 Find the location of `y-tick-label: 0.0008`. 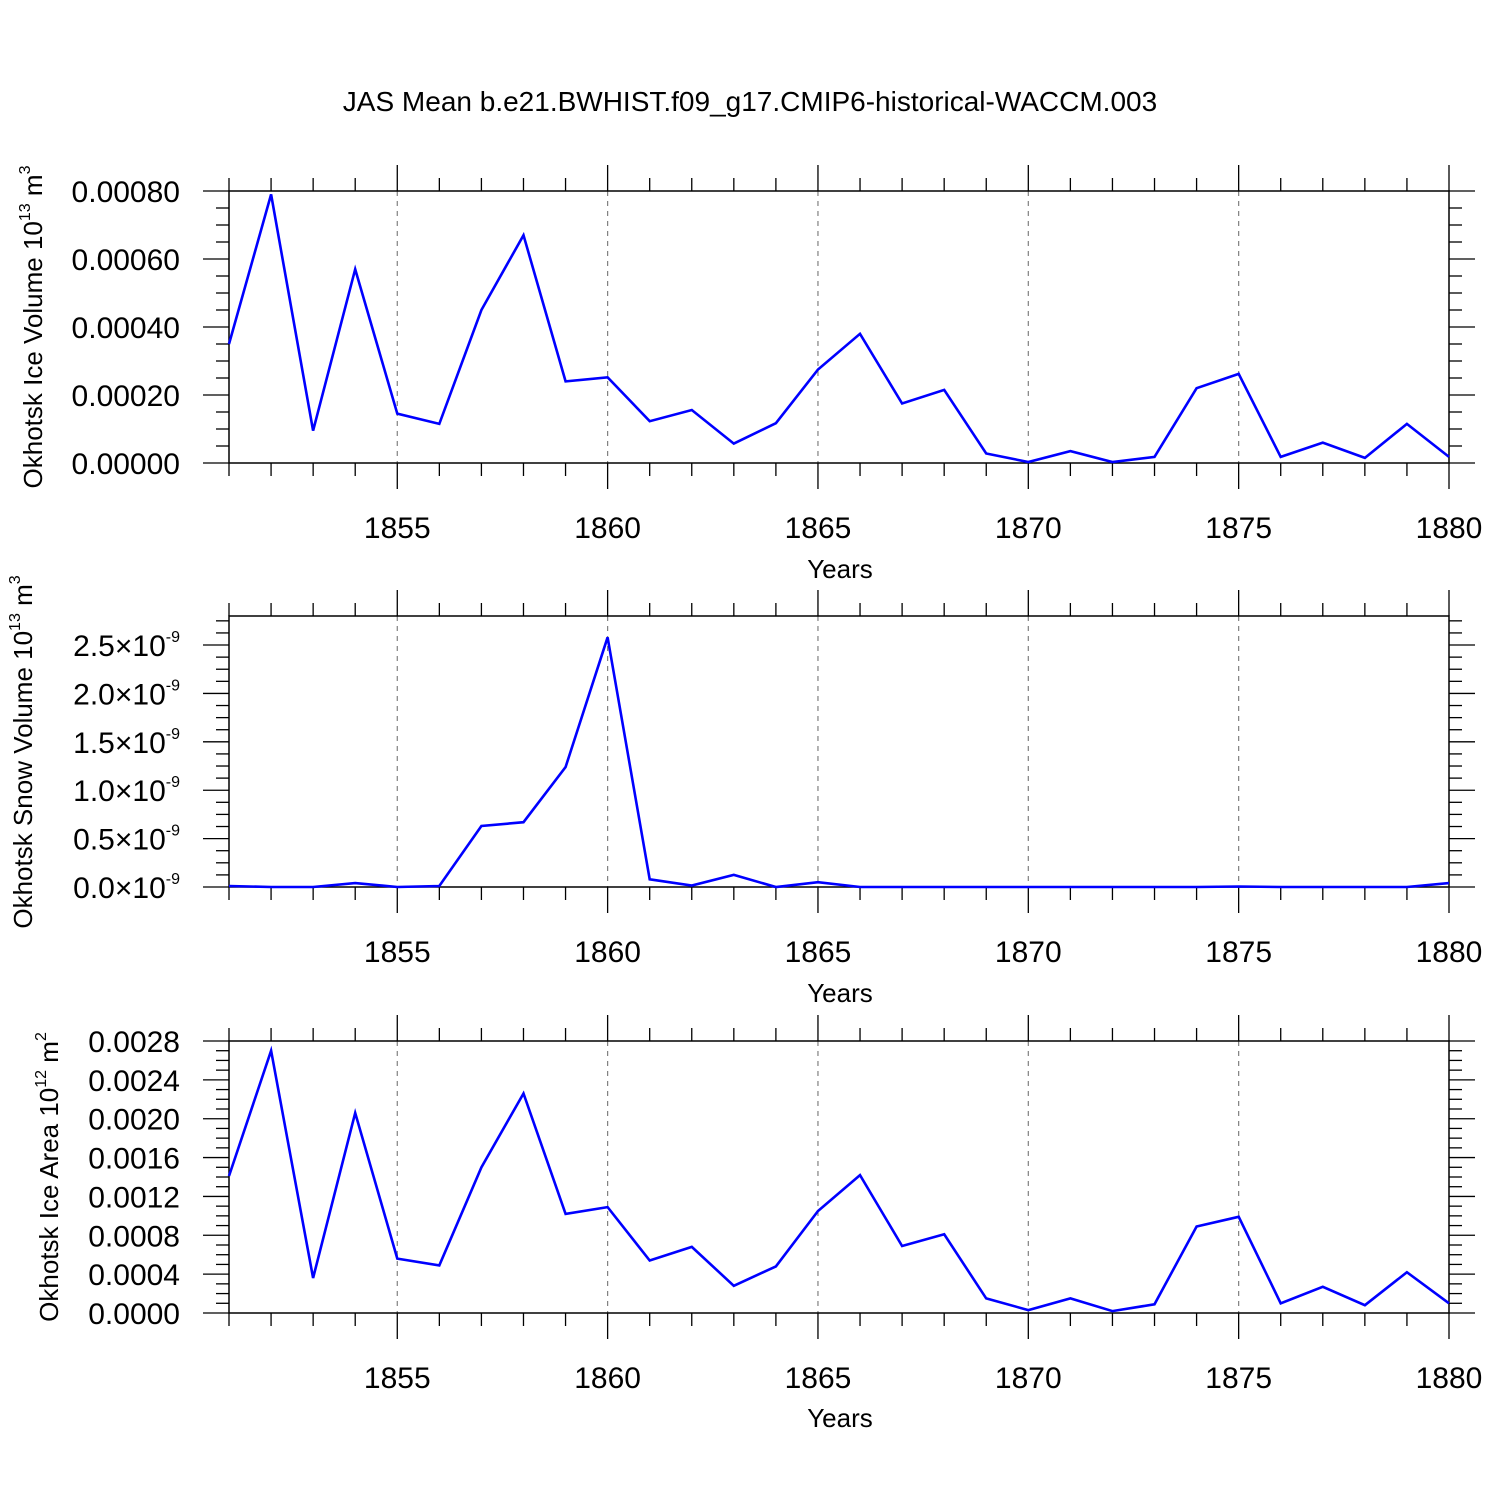

y-tick-label: 0.0008 is located at coordinates (134, 1236).